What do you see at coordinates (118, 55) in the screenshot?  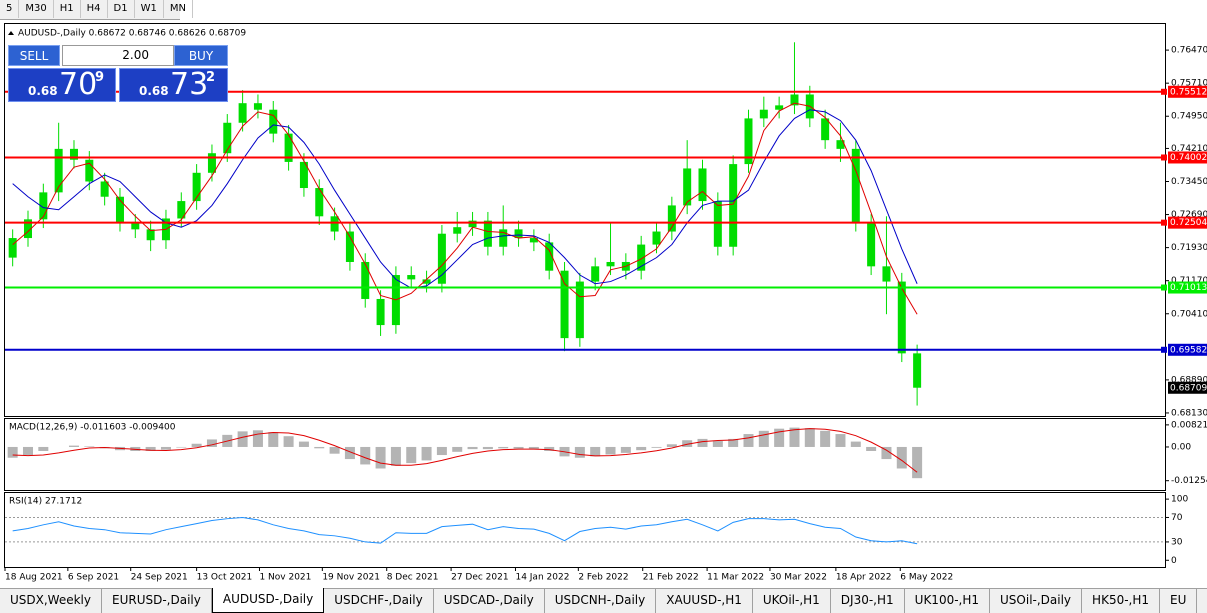 I see `lot-input: 2.00` at bounding box center [118, 55].